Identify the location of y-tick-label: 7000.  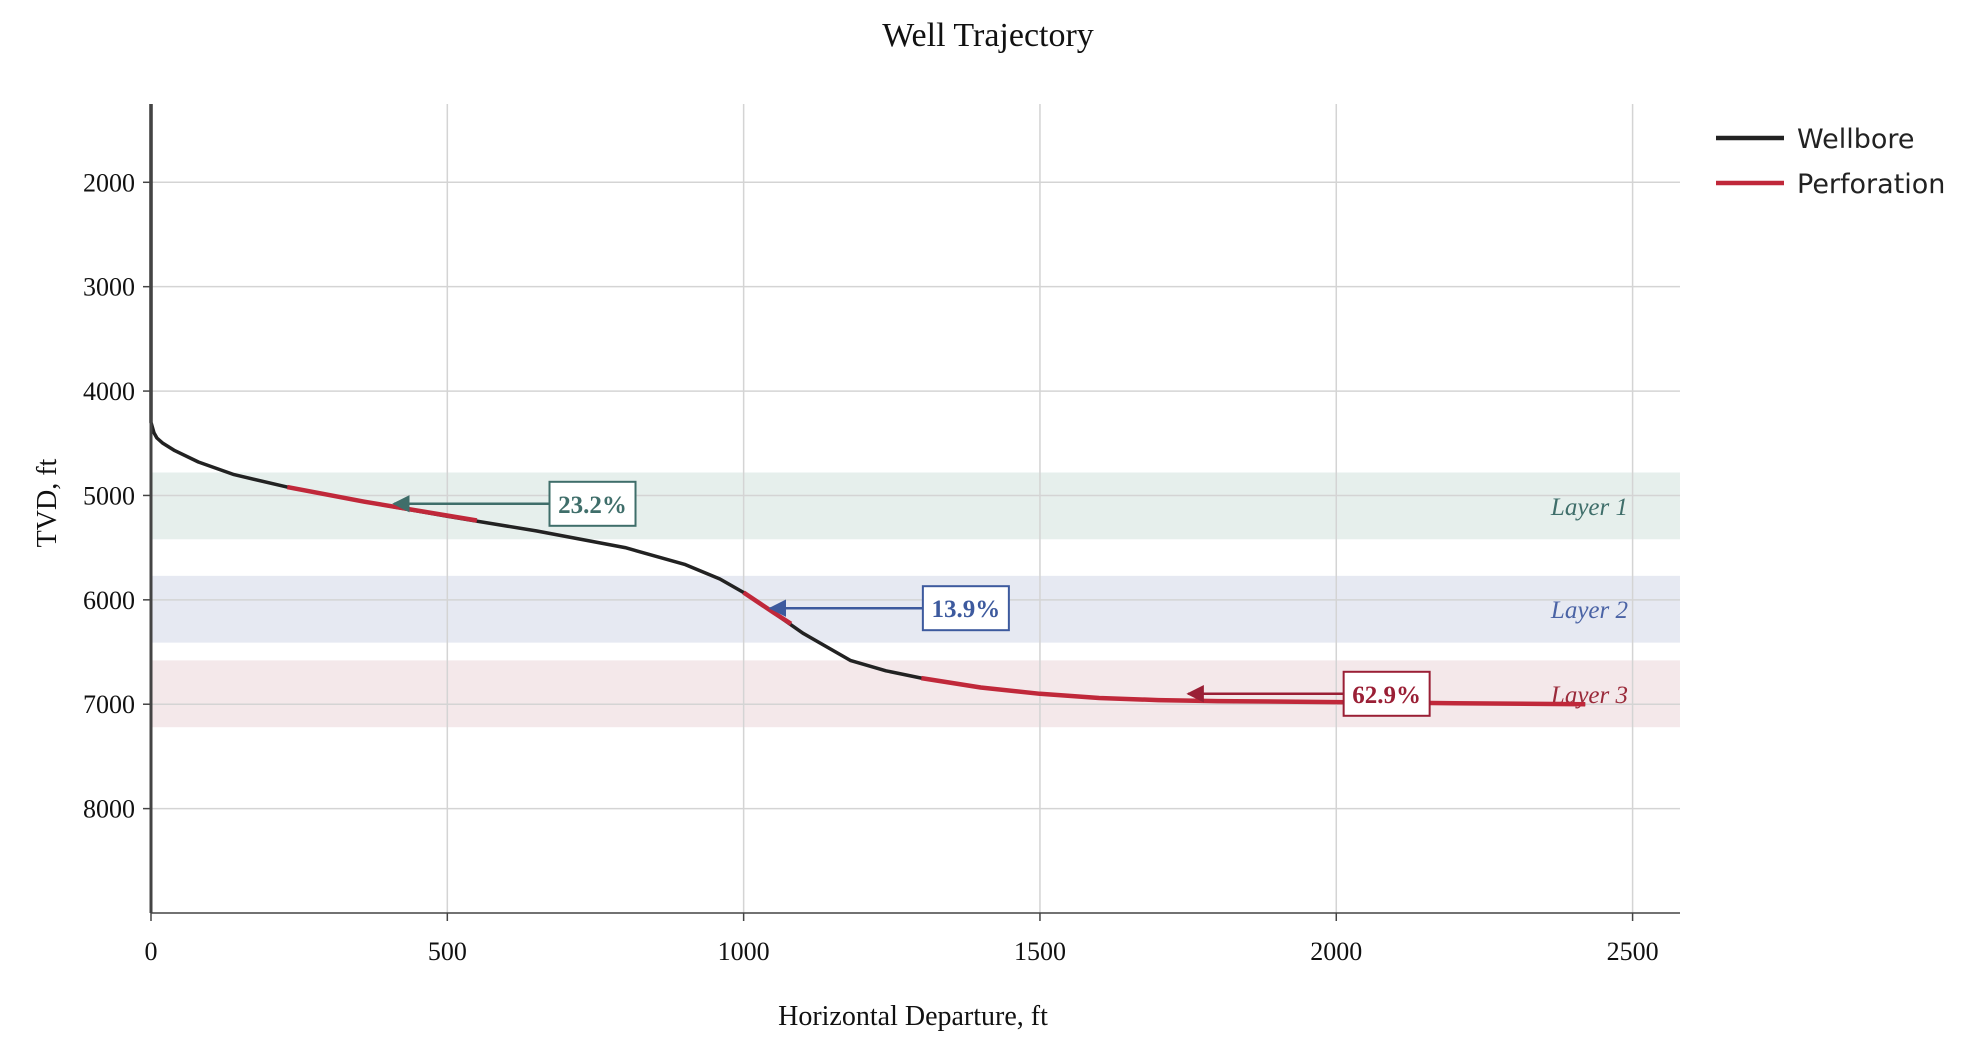
(109, 704).